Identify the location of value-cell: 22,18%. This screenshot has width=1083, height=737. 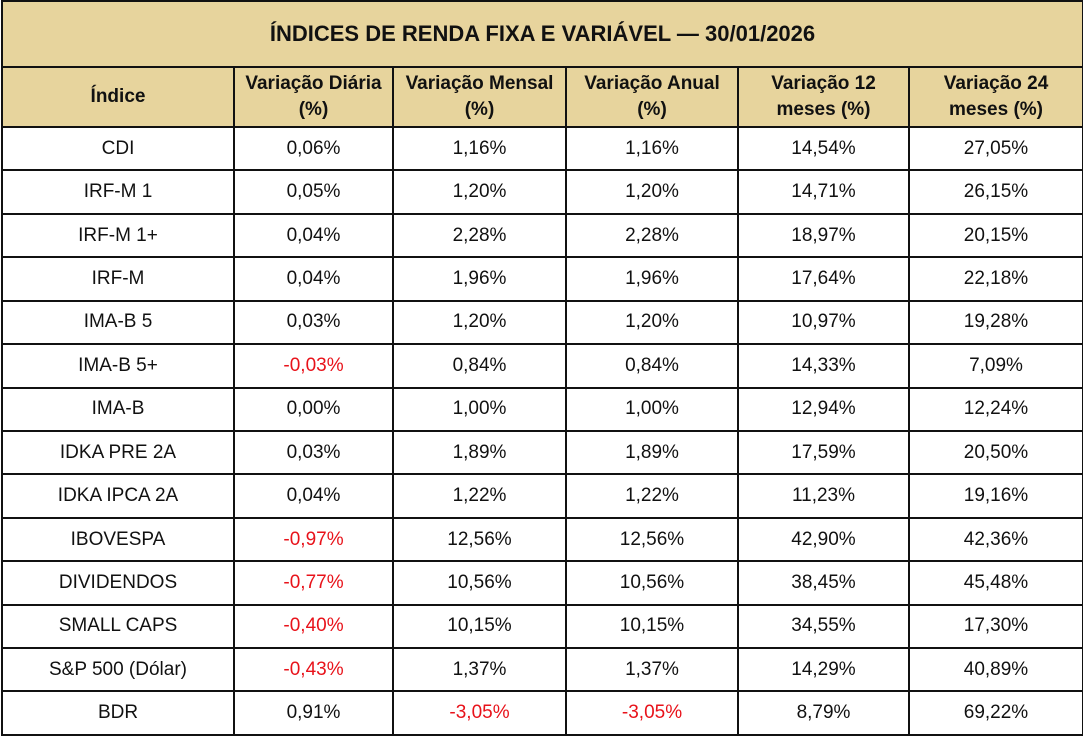
(995, 279).